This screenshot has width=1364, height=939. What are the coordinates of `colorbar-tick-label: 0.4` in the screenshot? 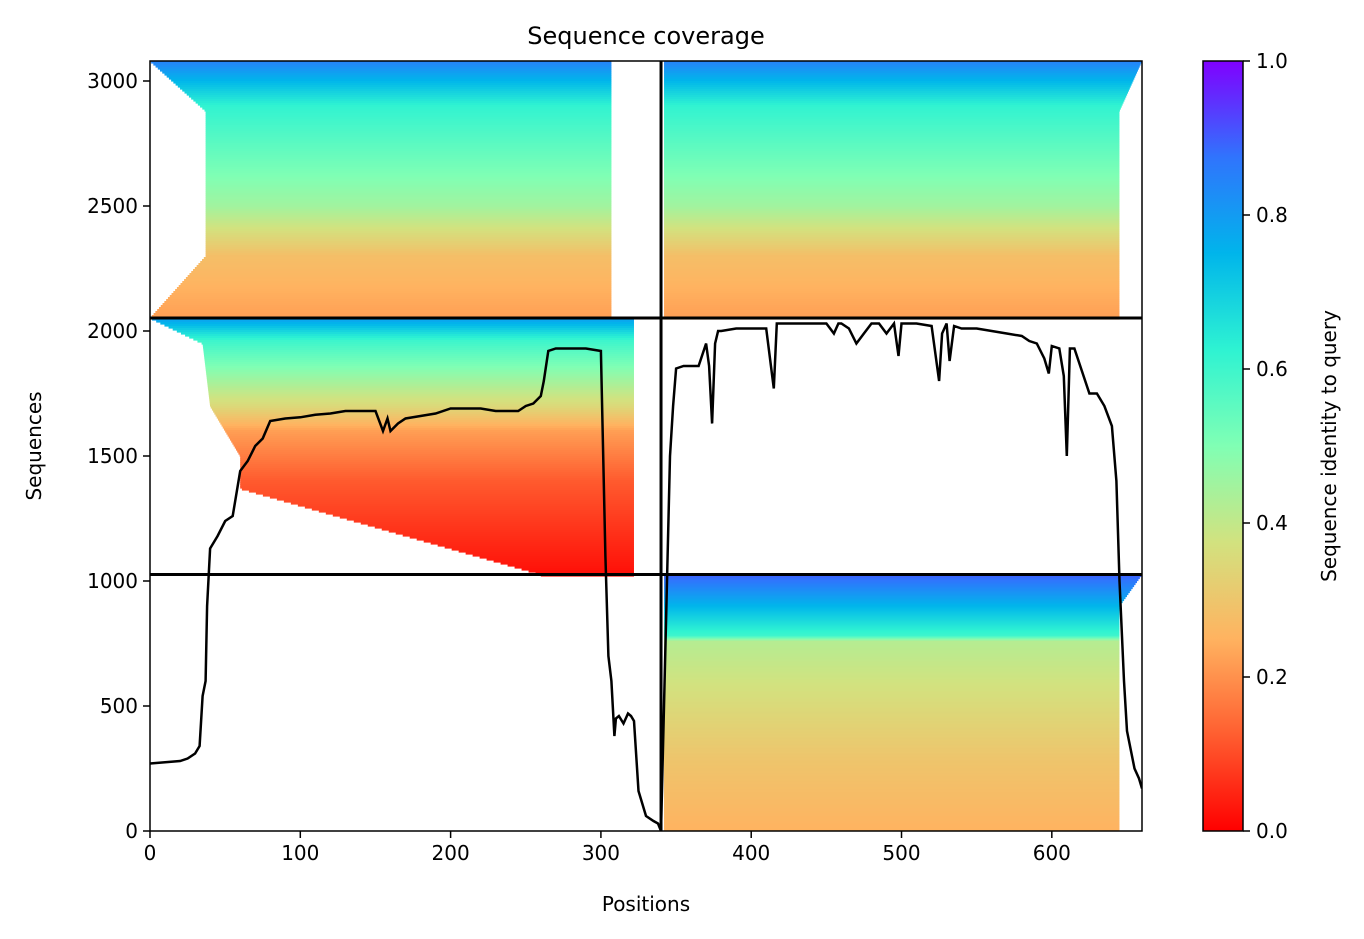 It's located at (1272, 523).